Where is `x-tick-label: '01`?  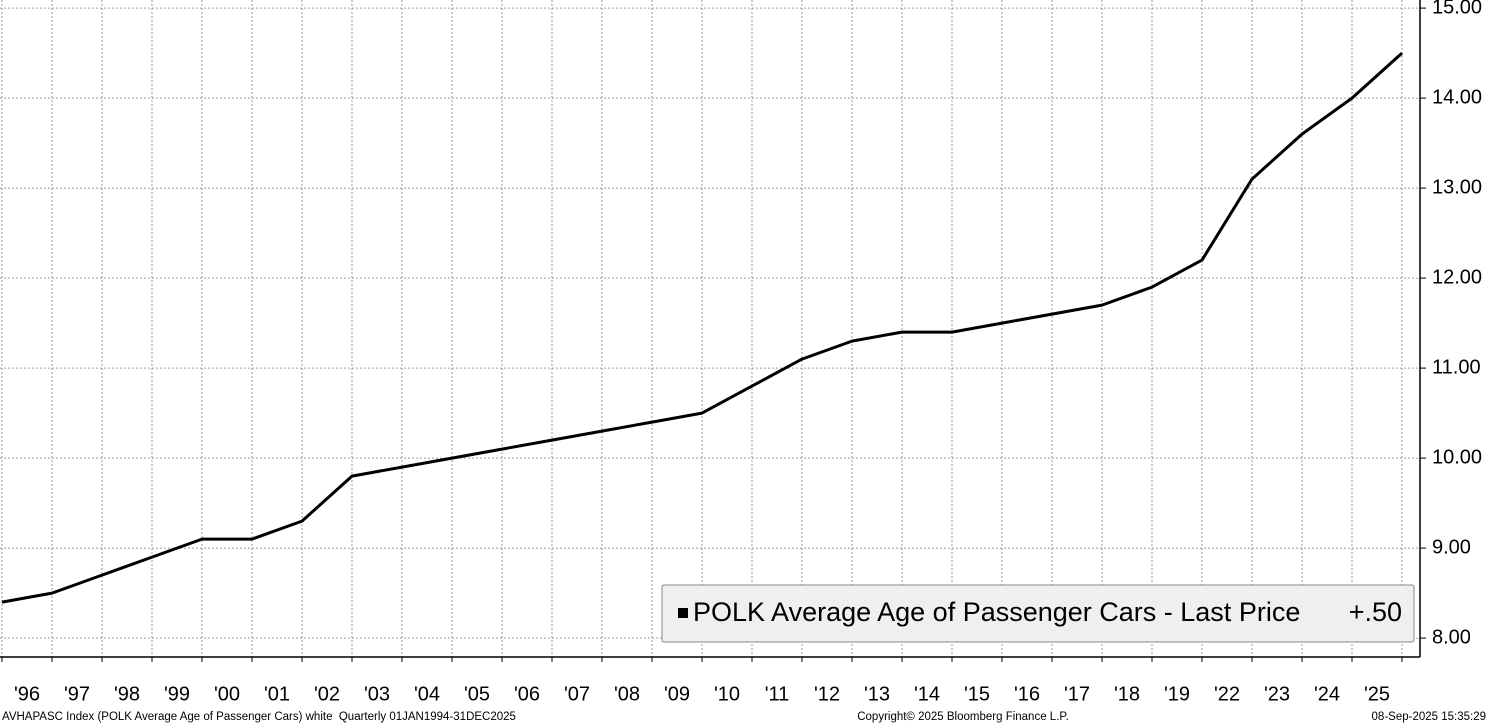
x-tick-label: '01 is located at coordinates (277, 694).